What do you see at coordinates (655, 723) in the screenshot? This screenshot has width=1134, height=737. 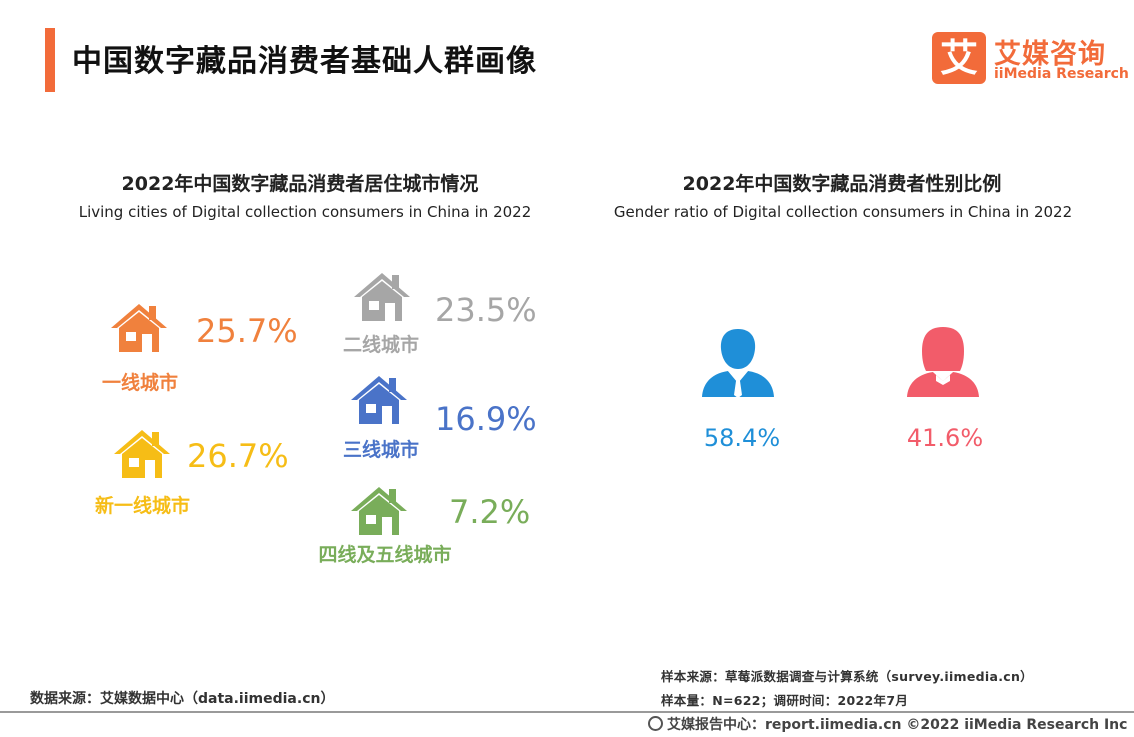 I see `globe-icon` at bounding box center [655, 723].